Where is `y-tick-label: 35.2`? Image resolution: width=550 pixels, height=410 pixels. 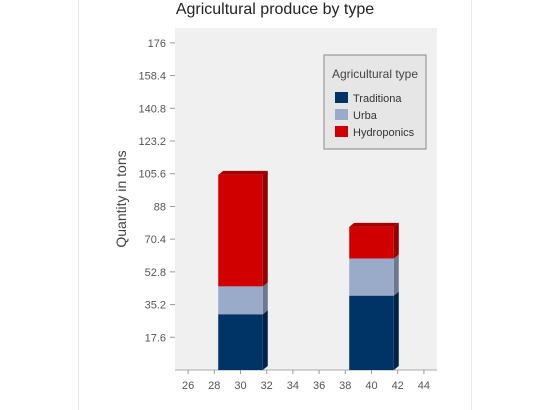
y-tick-label: 35.2 is located at coordinates (155, 306).